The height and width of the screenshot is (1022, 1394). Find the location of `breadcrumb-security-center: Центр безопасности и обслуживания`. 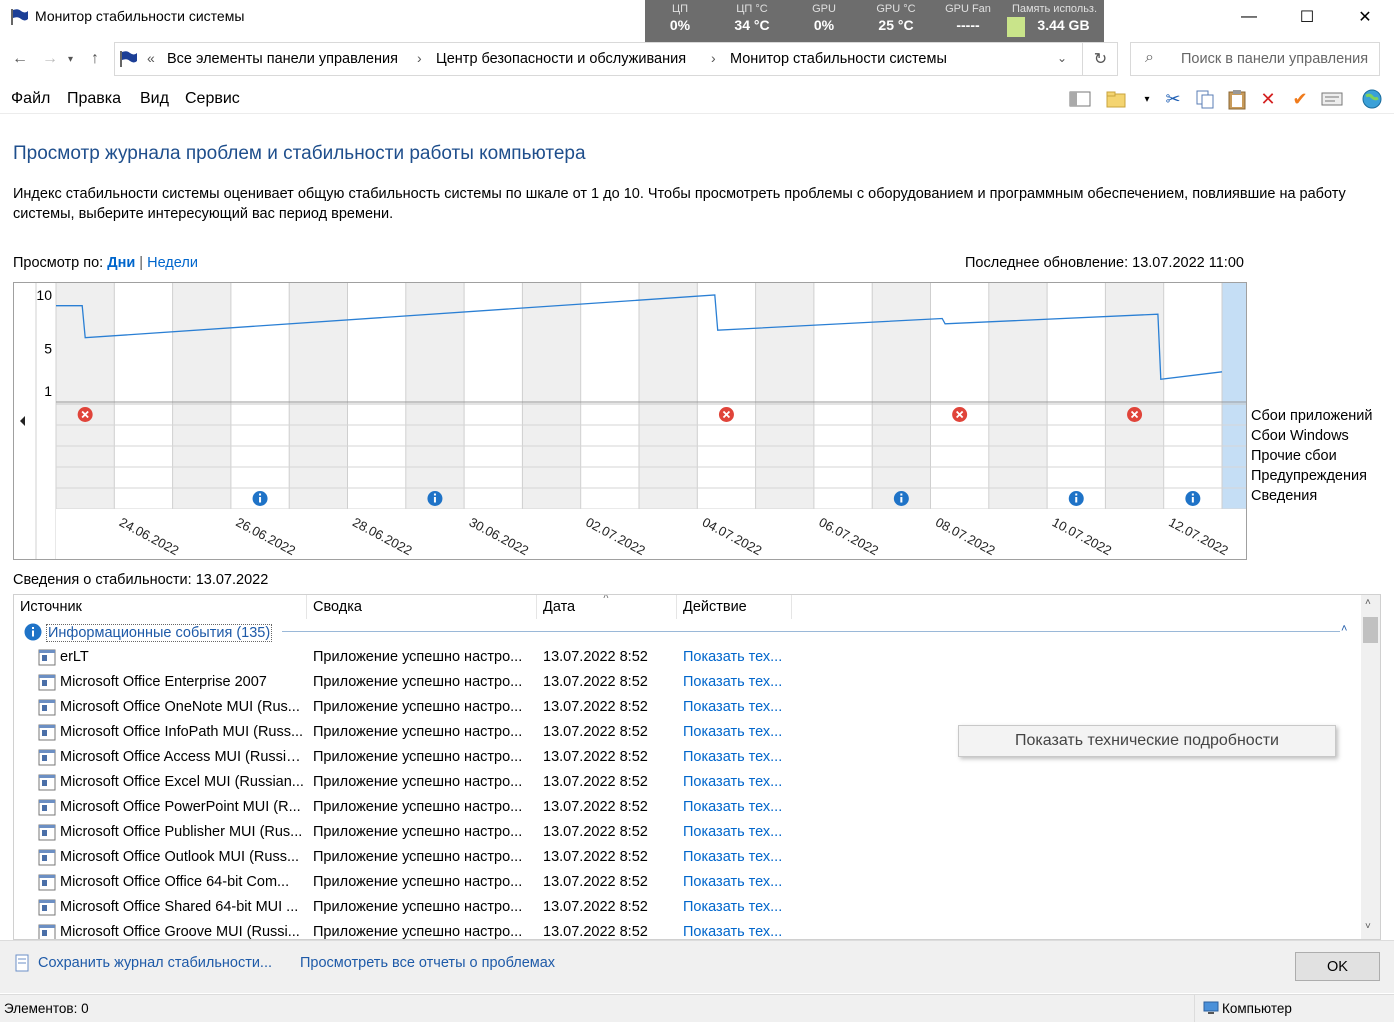

breadcrumb-security-center: Центр безопасности и обслуживания is located at coordinates (561, 59).